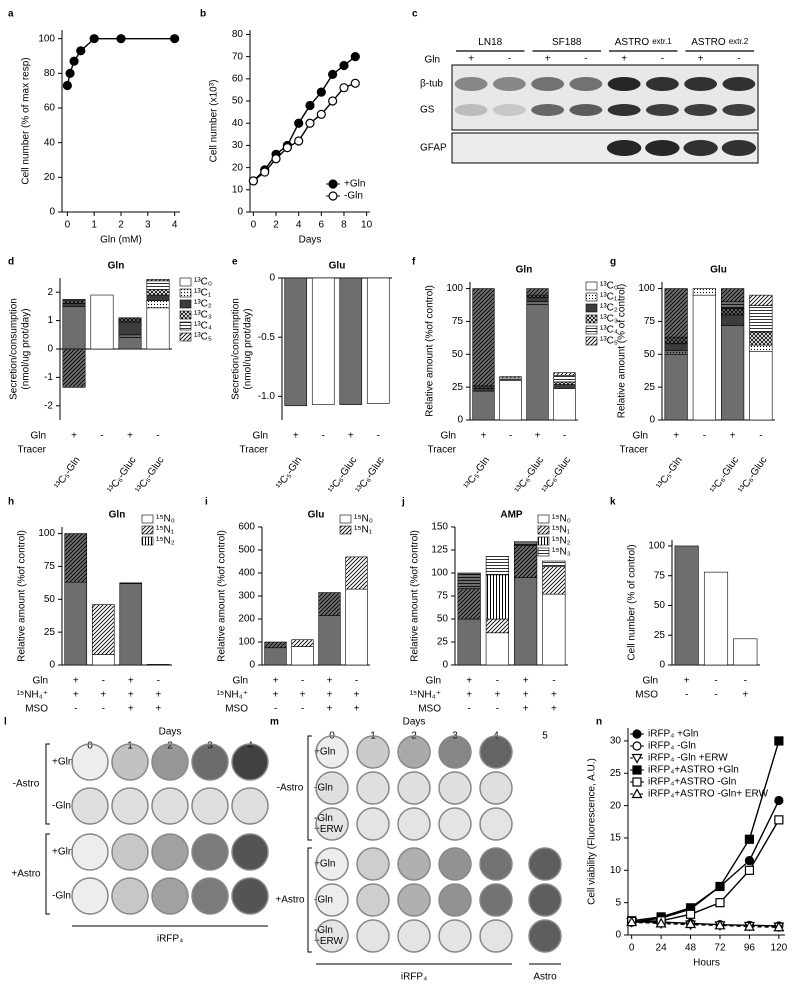  I want to click on legend-label: ¹³C₀, so click(203, 282).